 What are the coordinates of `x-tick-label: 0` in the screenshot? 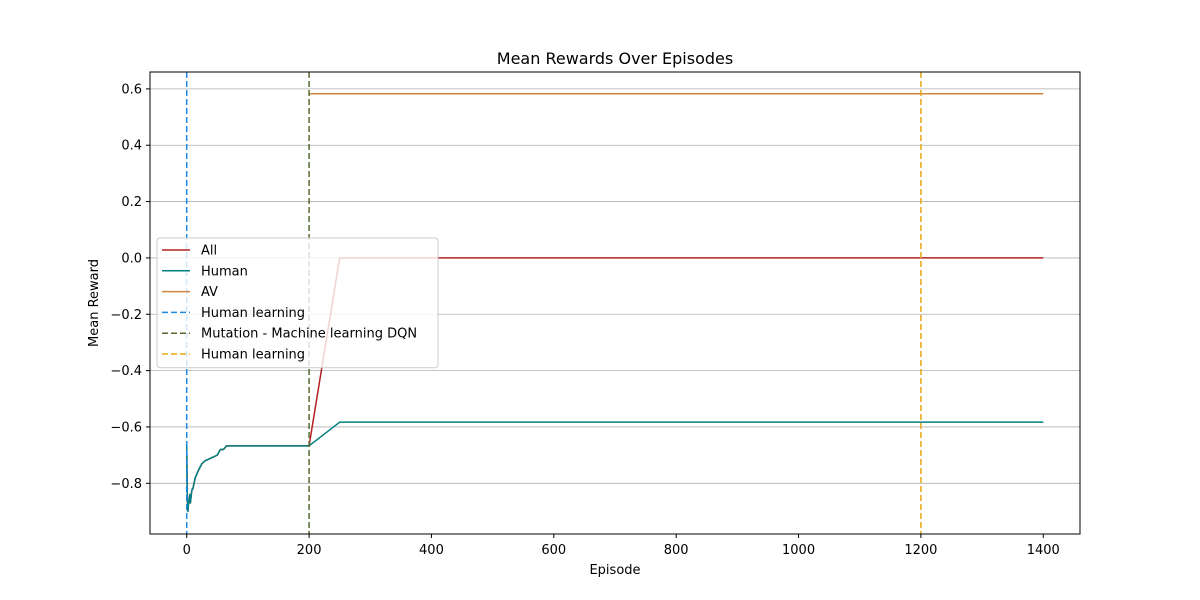 It's located at (187, 550).